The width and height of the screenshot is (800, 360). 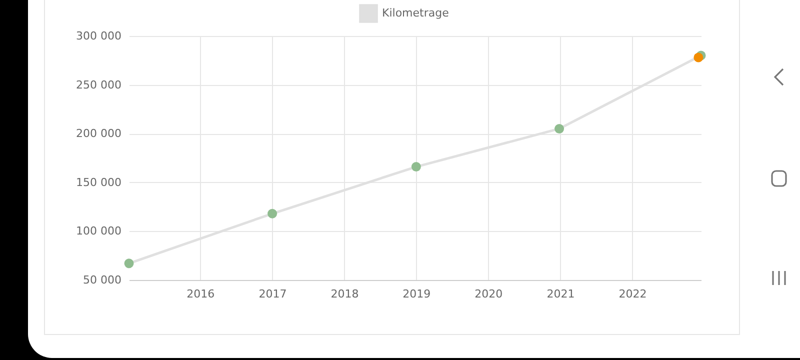 I want to click on x-tick-label: 2017, so click(x=272, y=294).